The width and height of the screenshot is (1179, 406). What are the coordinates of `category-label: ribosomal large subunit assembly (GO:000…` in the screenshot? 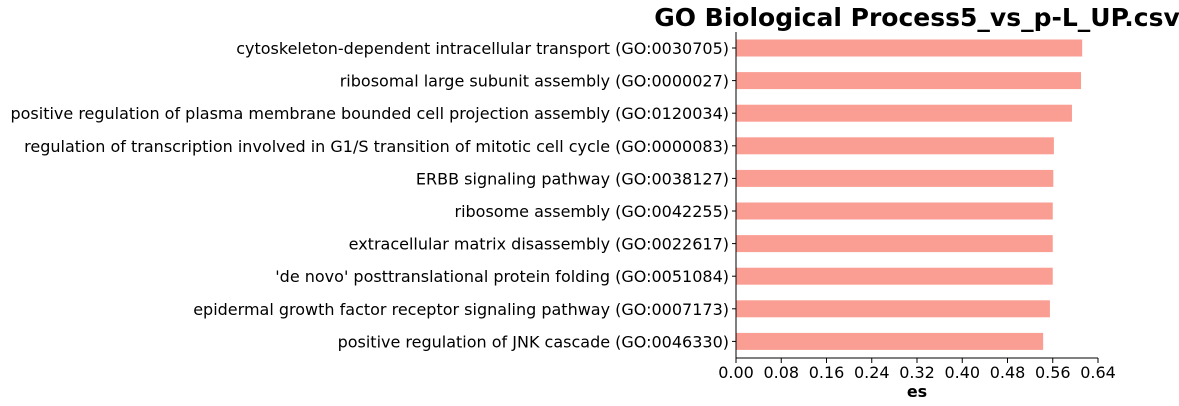 It's located at (534, 81).